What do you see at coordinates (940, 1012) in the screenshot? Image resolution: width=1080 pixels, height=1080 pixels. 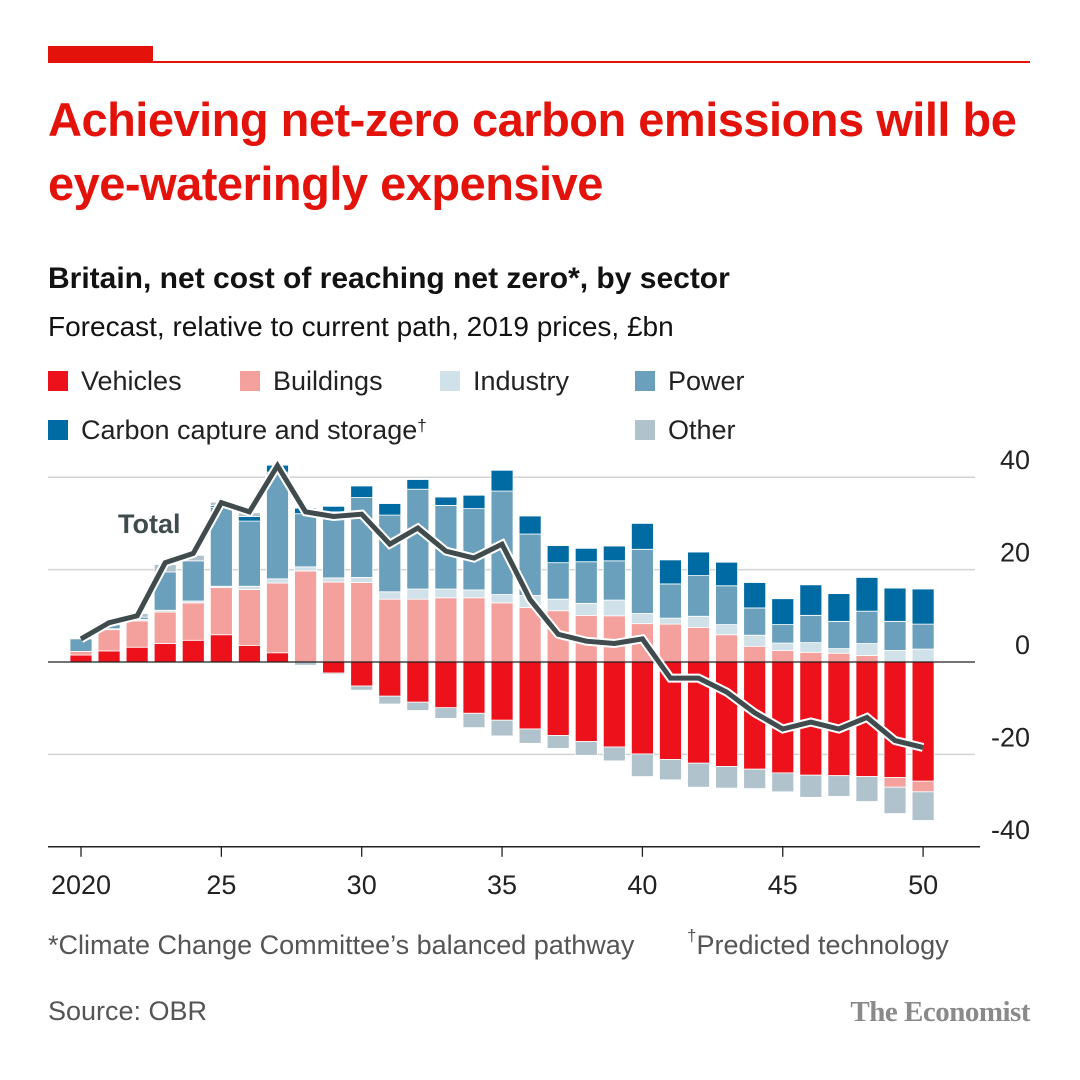 I see `economist-logo: The Economist` at bounding box center [940, 1012].